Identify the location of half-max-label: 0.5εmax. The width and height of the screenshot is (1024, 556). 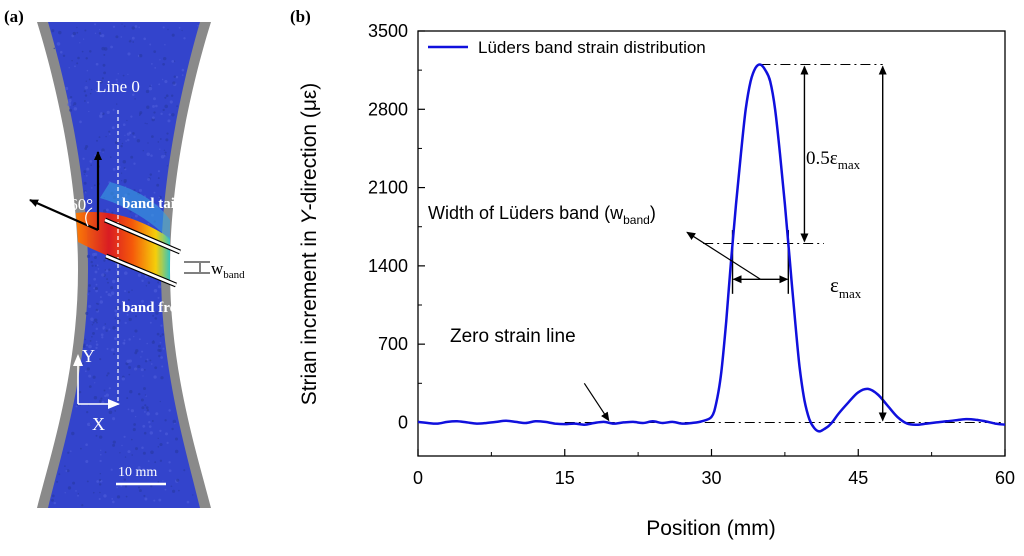
(833, 160).